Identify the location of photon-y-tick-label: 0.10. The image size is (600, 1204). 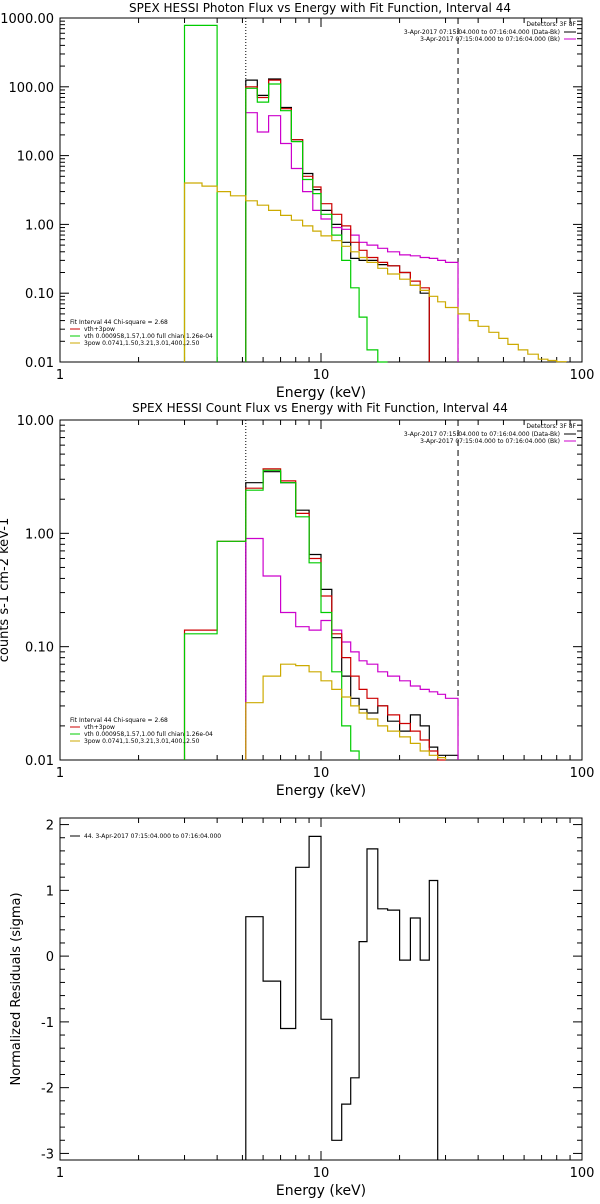
(39, 294).